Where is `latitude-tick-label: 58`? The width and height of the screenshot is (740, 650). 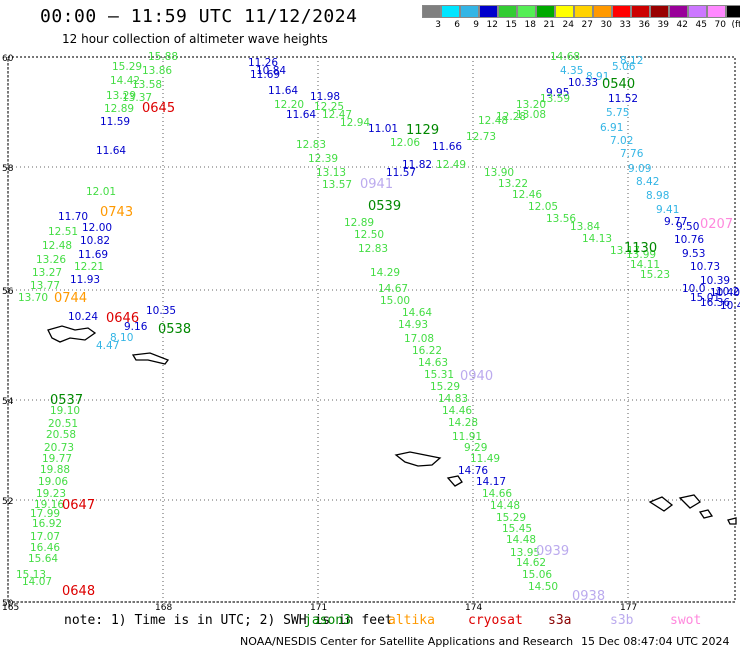
latitude-tick-label: 58 is located at coordinates (8, 169).